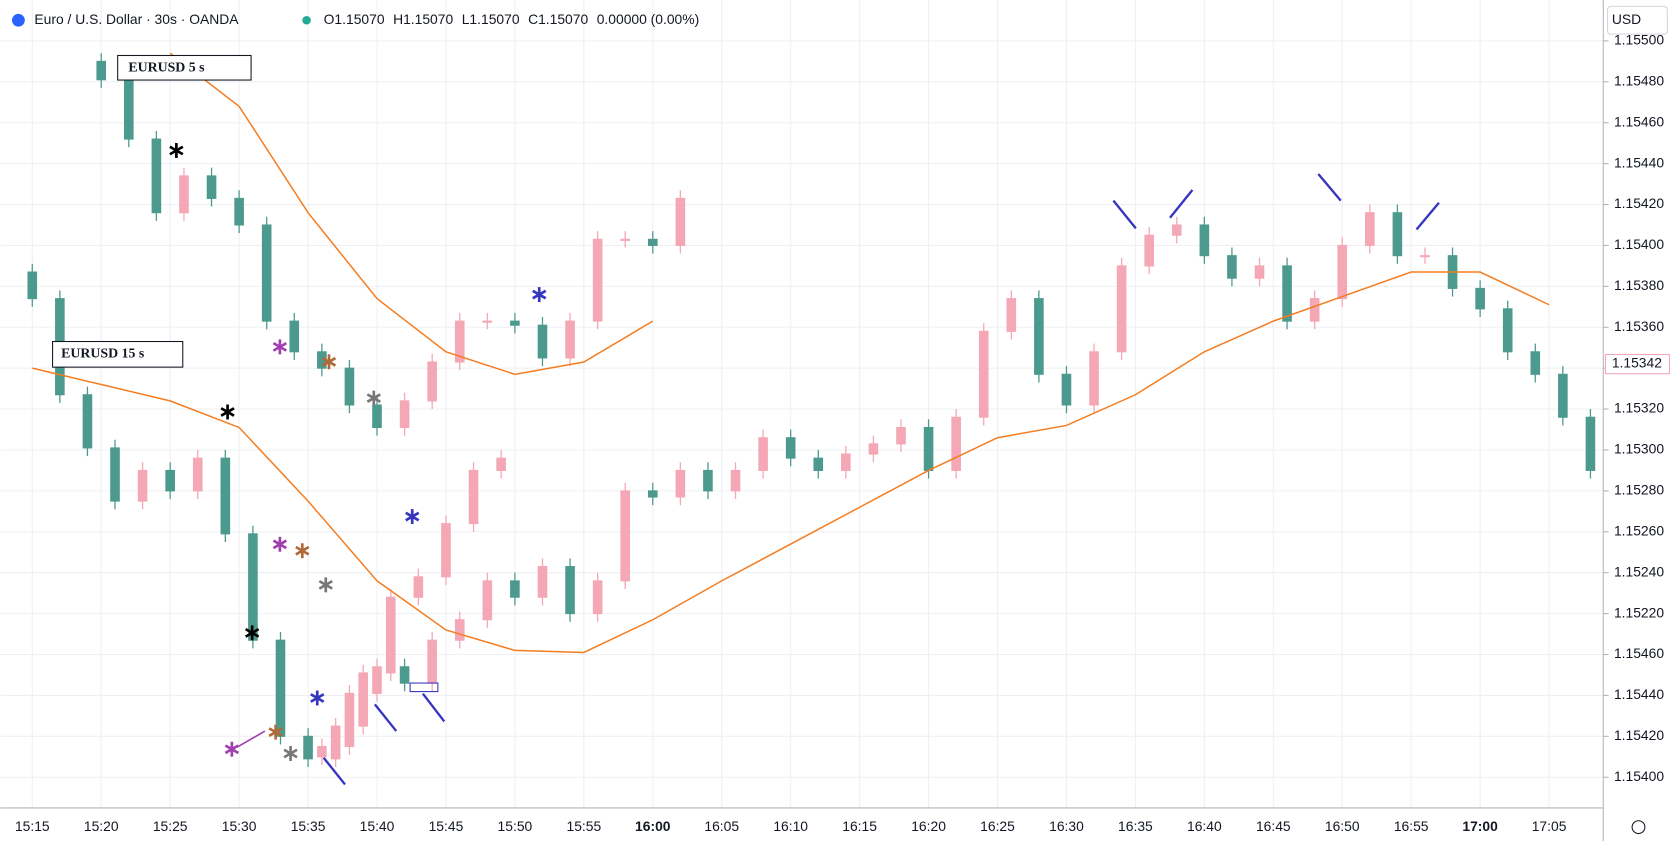 This screenshot has height=846, width=1674. I want to click on currency-button, so click(1637, 20).